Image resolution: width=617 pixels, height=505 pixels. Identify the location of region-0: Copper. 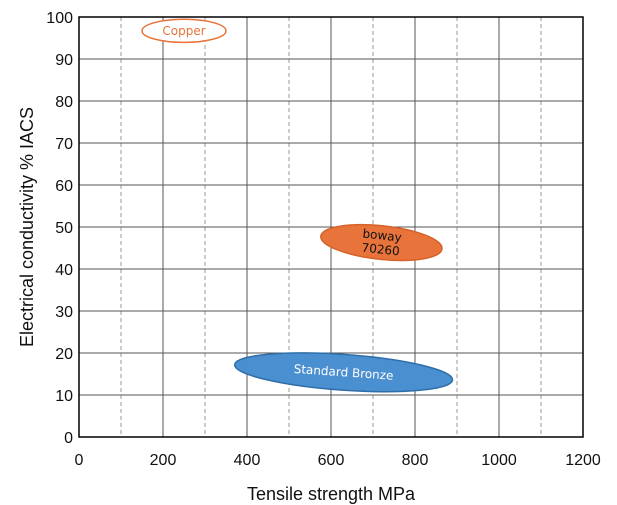
(184, 31).